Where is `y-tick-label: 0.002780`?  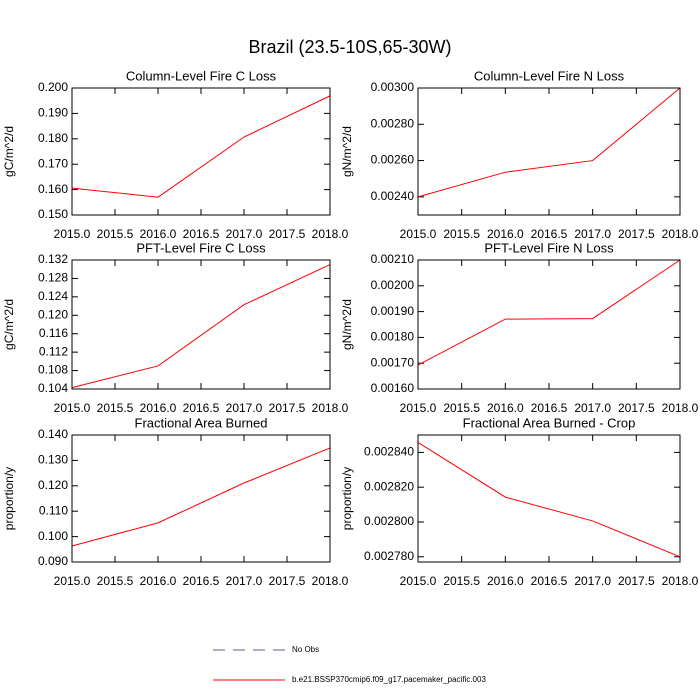 y-tick-label: 0.002780 is located at coordinates (389, 556).